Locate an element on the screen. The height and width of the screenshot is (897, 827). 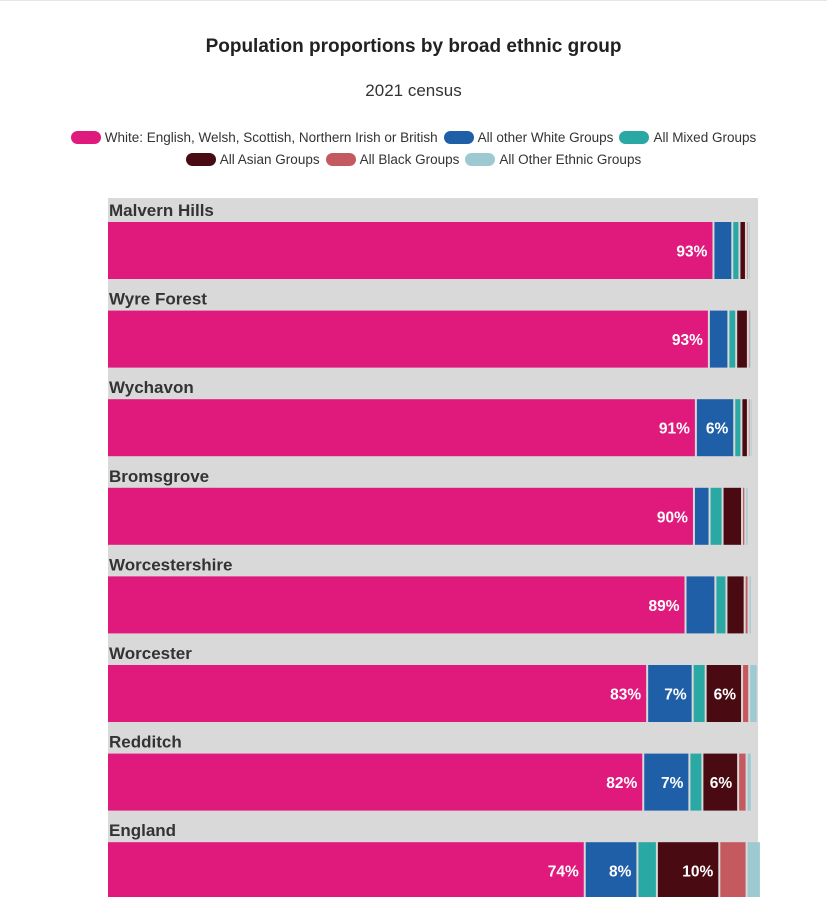
data-label: 83% is located at coordinates (625, 695).